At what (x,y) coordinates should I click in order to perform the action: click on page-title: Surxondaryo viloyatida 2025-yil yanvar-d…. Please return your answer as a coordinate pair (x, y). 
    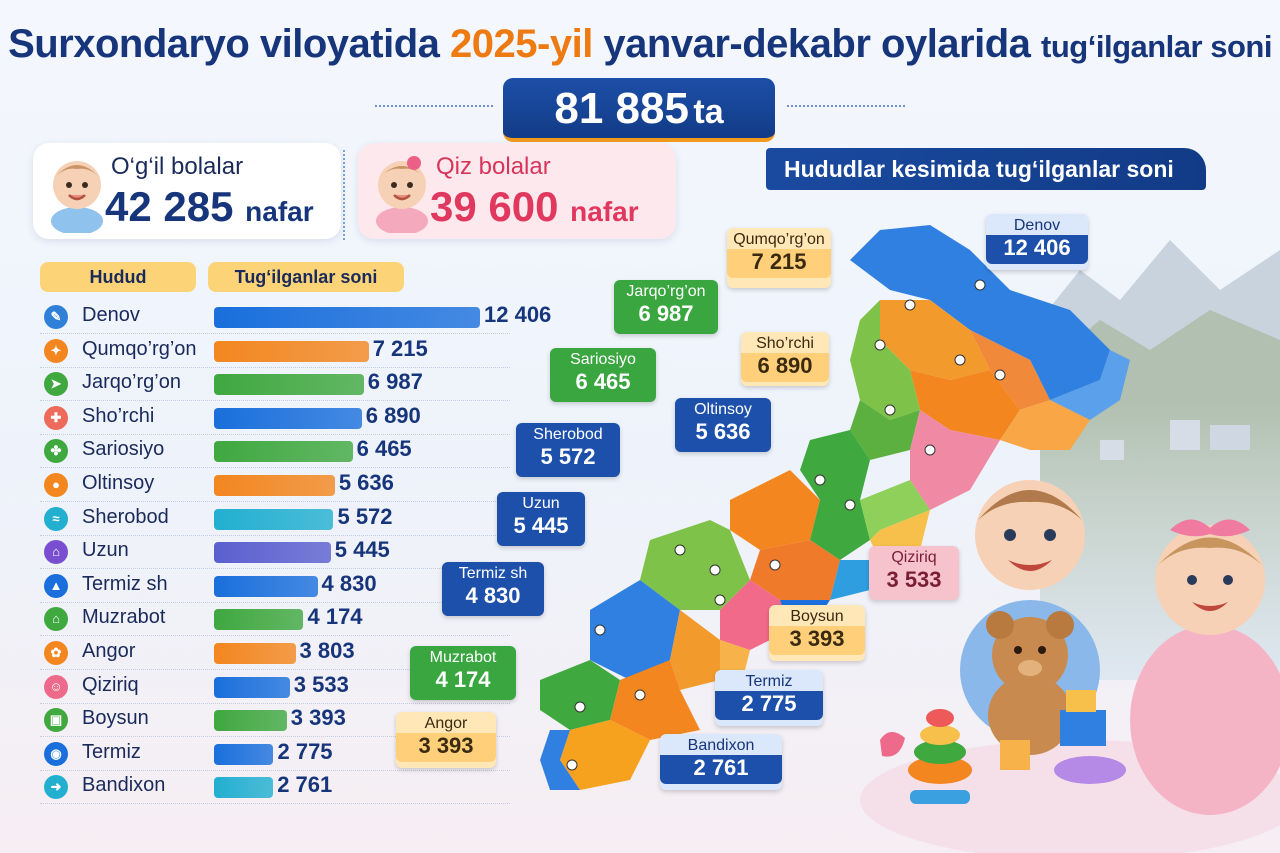
    Looking at the image, I should click on (640, 44).